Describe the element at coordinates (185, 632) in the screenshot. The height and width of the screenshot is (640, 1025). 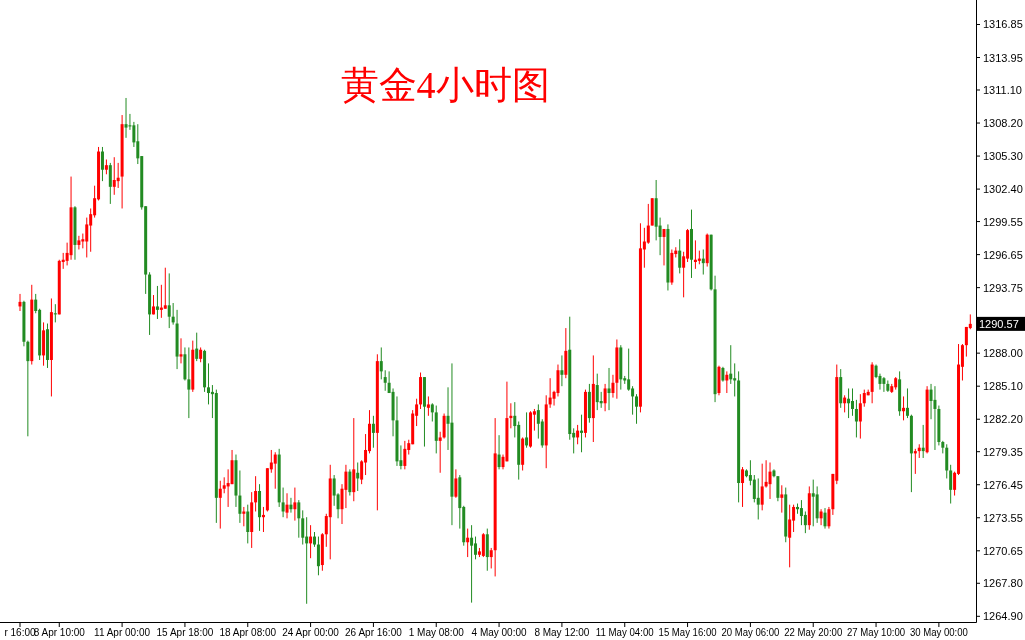
I see `x-tick-label: 15 Apr 18:00` at that location.